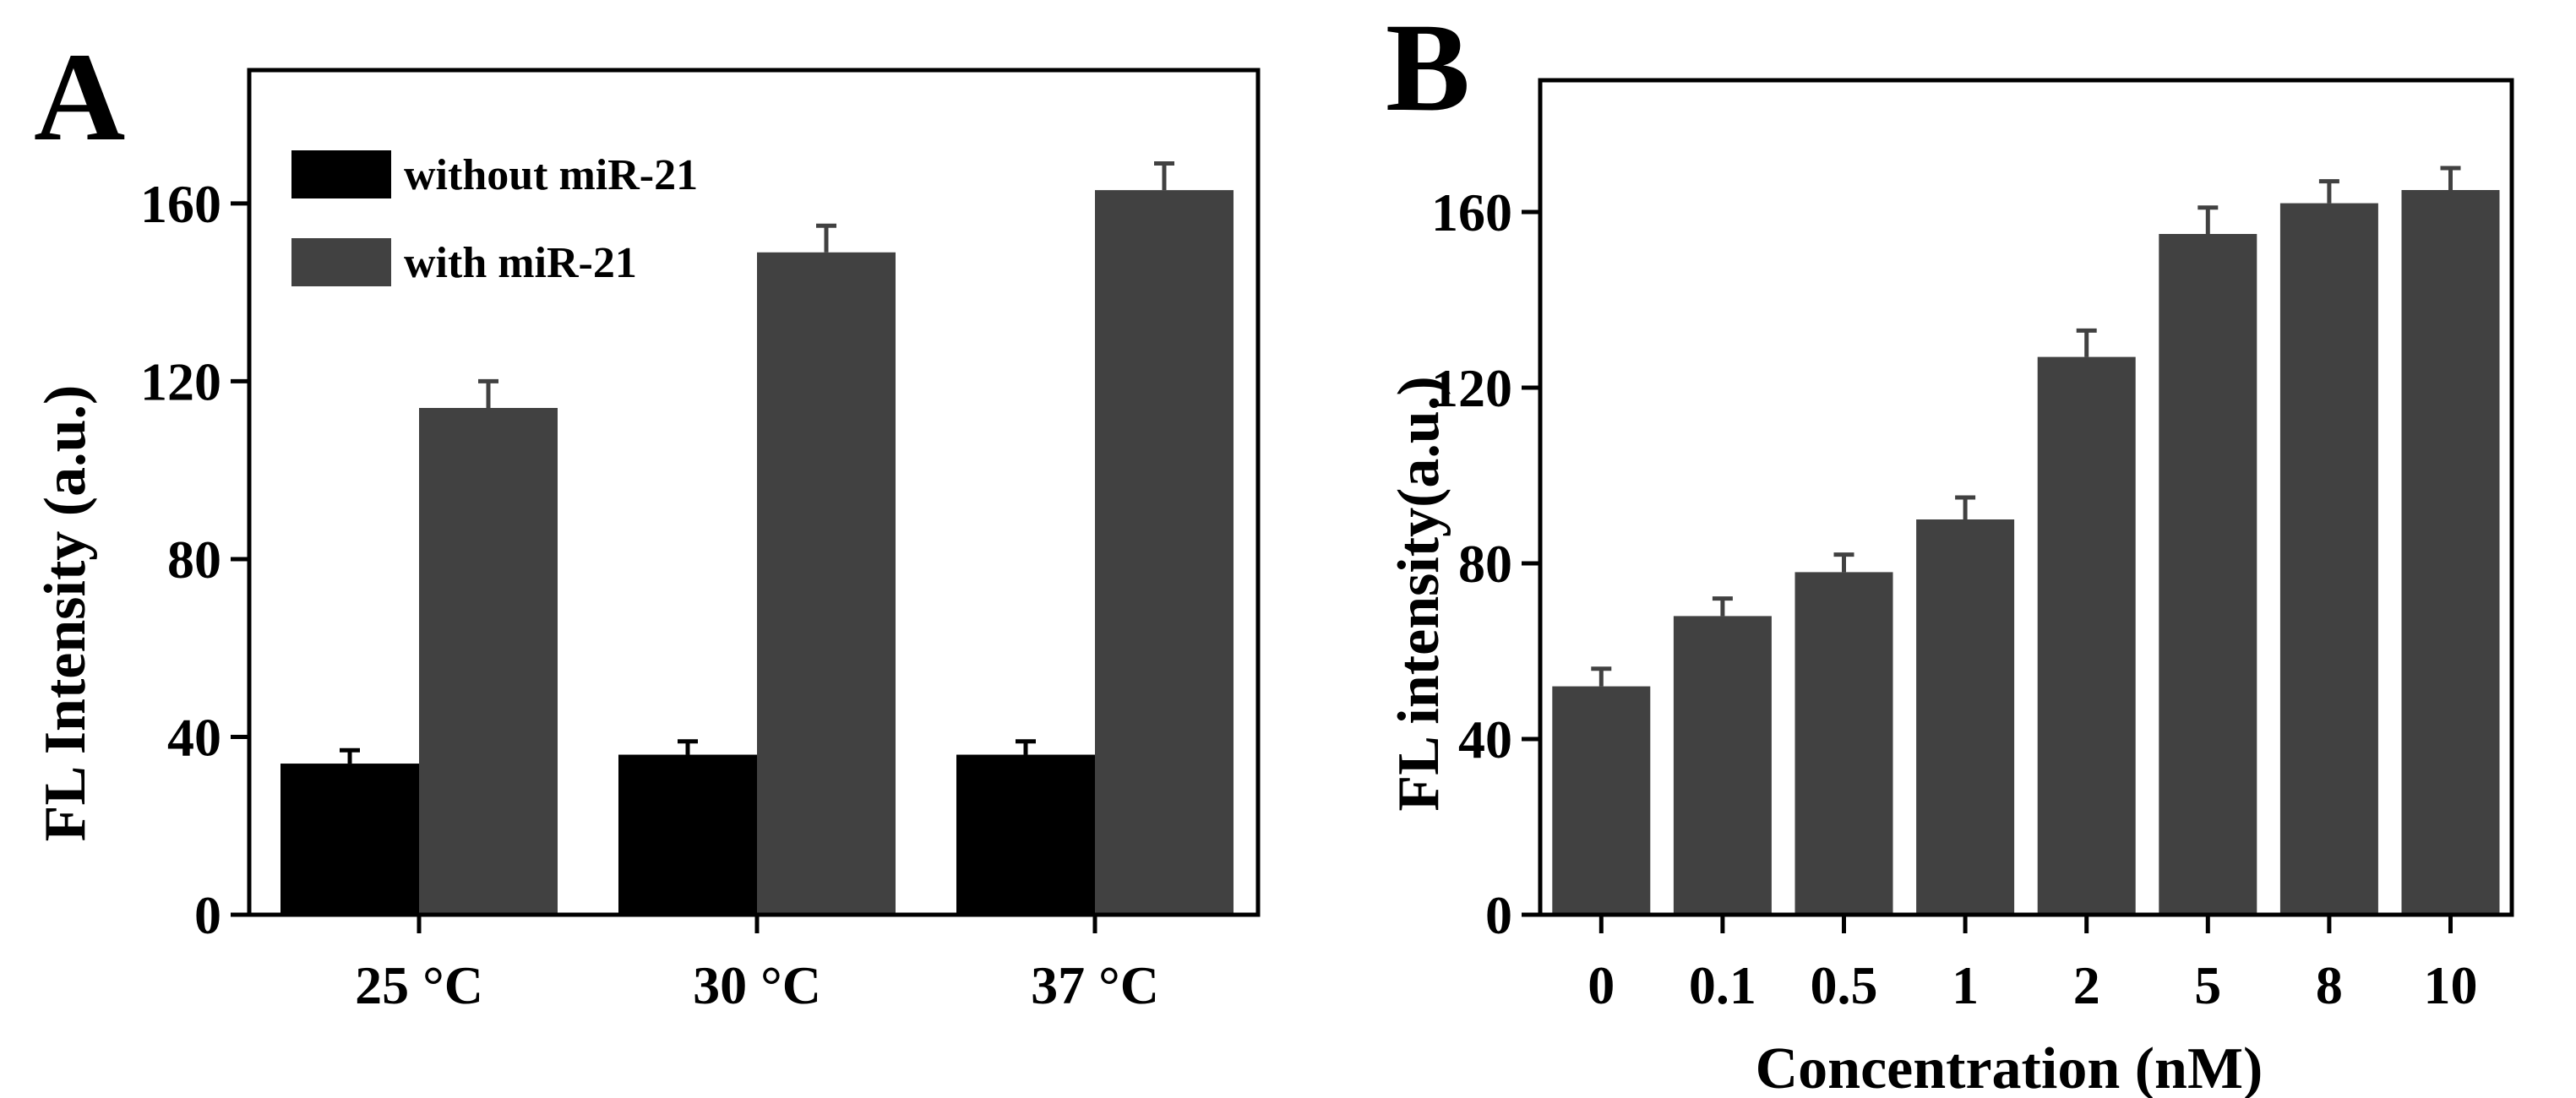 The image size is (2576, 1098). What do you see at coordinates (341, 174) in the screenshot?
I see `legend-swatch-without-mir21` at bounding box center [341, 174].